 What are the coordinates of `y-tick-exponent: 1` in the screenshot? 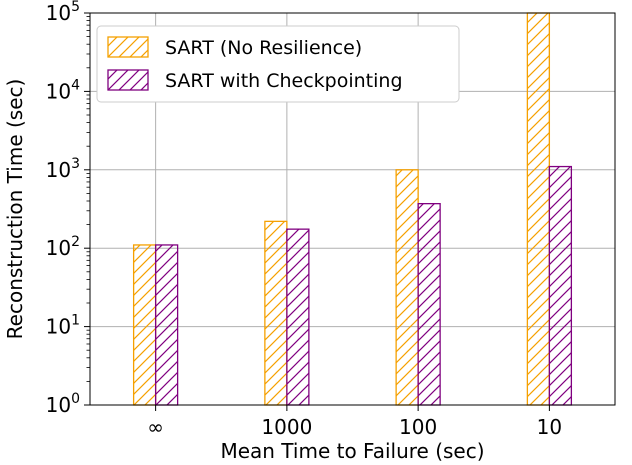 It's located at (75, 321).